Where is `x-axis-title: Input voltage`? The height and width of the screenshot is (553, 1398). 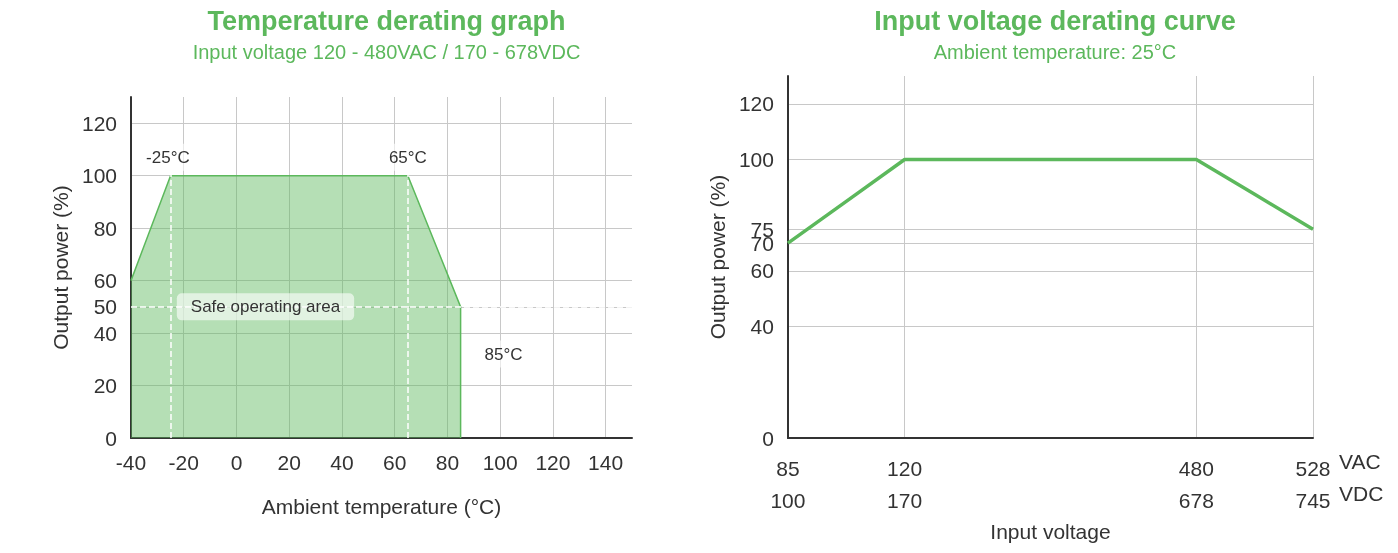
x-axis-title: Input voltage is located at coordinates (1050, 531).